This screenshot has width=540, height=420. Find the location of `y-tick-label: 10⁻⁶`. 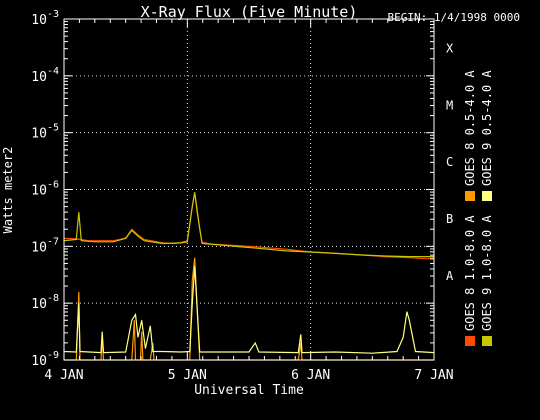

y-tick-label: 10⁻⁶ is located at coordinates (45, 189).